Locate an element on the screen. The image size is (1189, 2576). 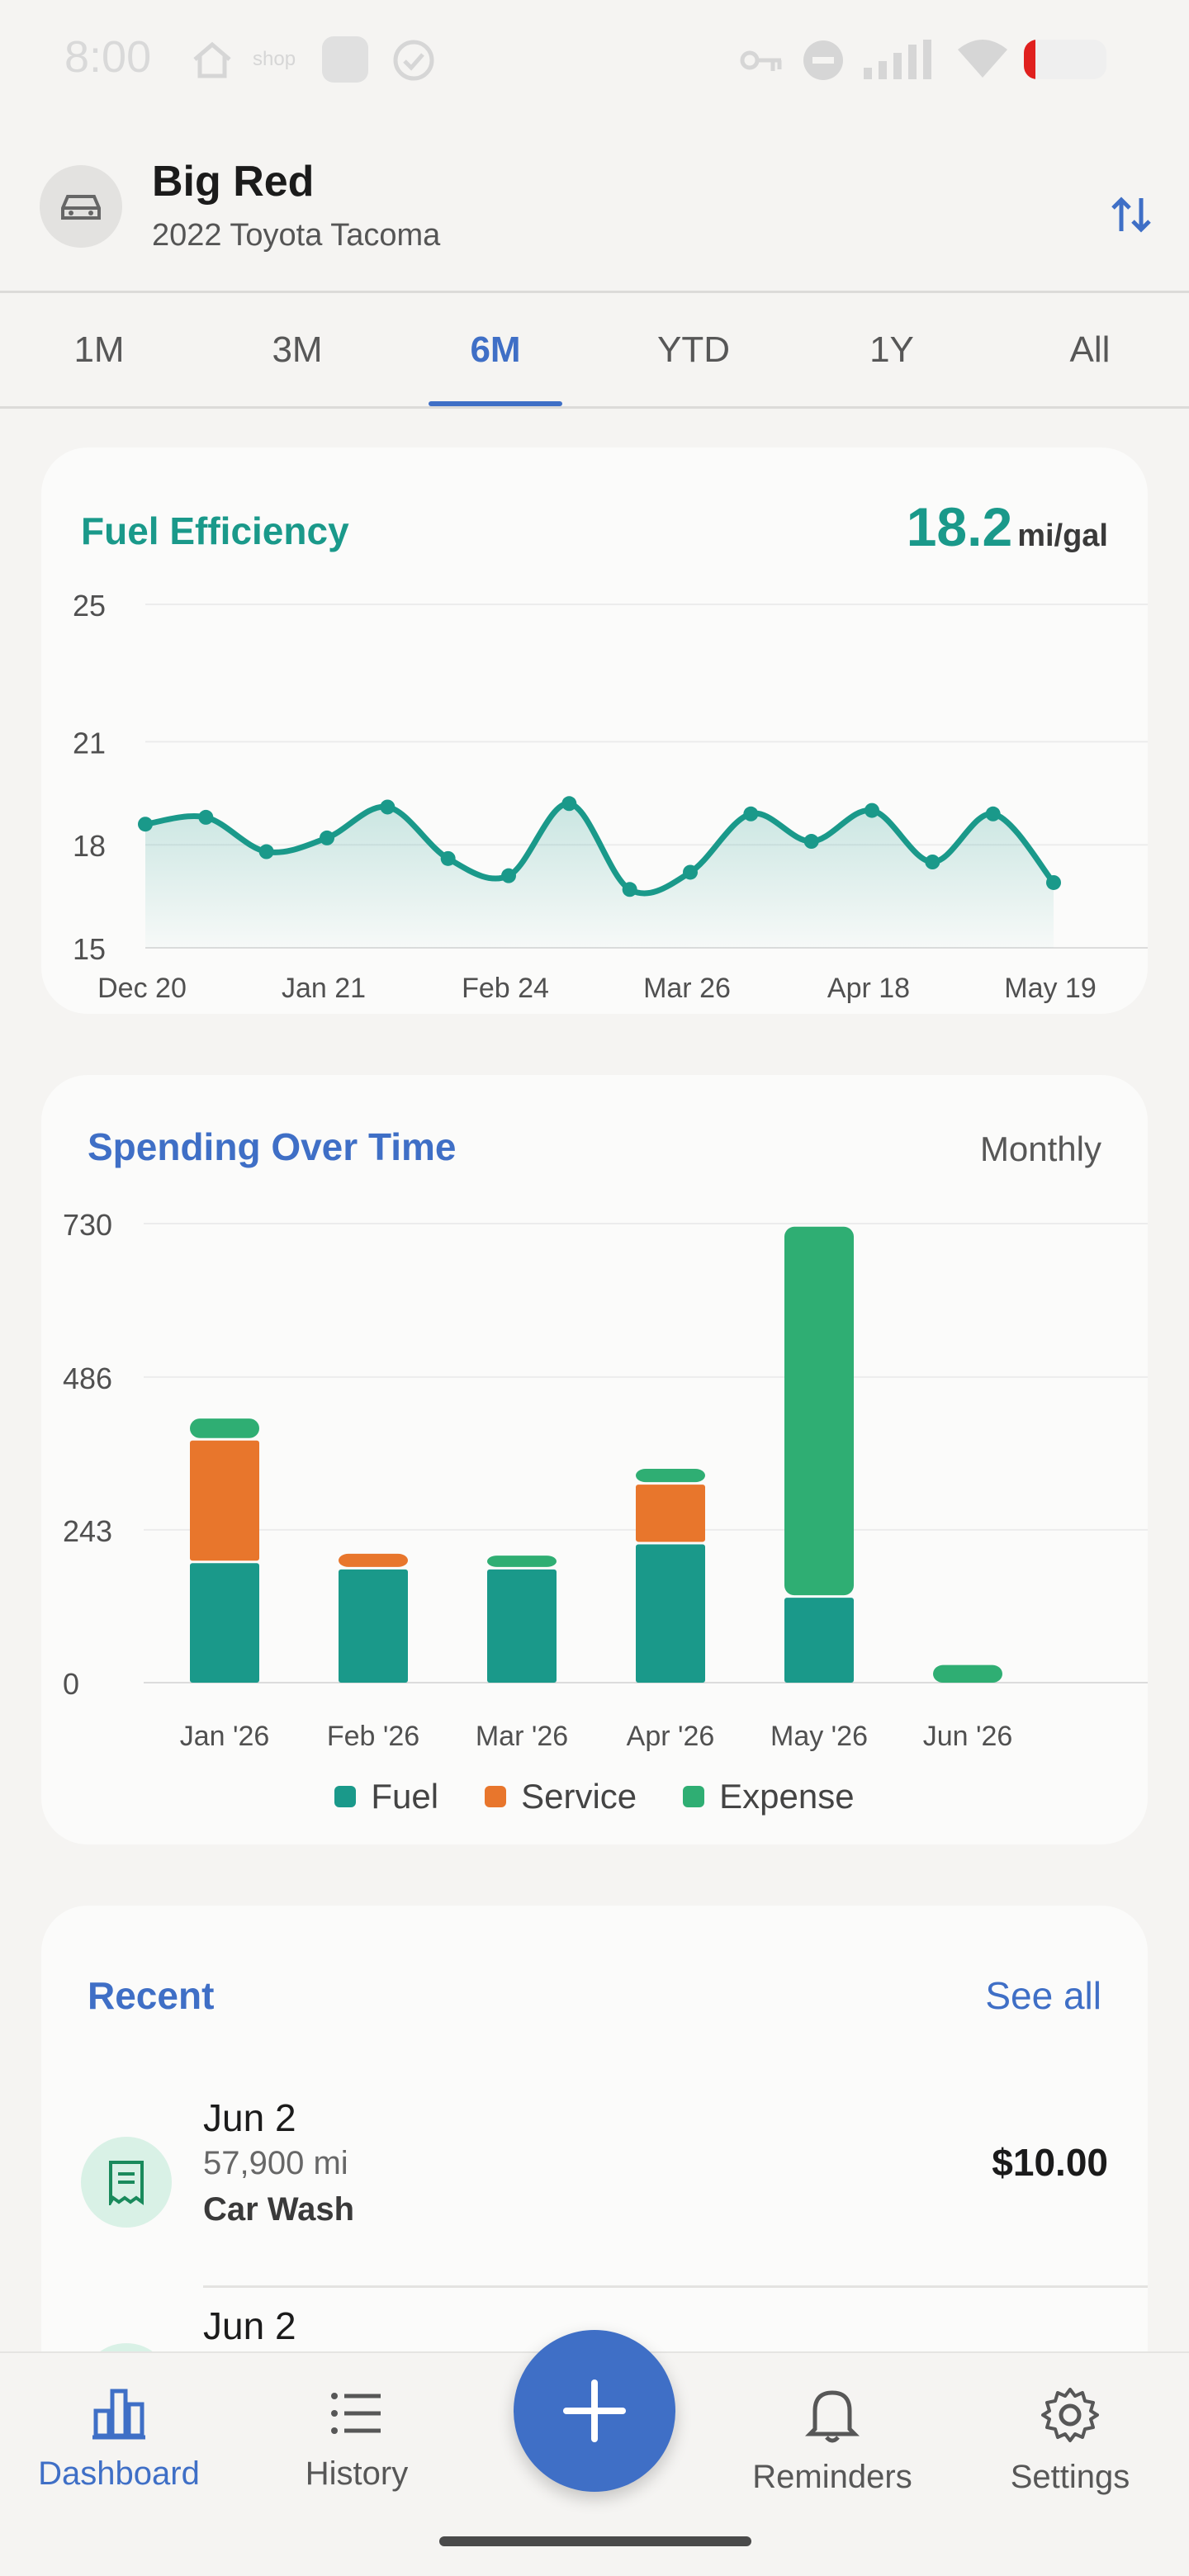
swap-vert-icon is located at coordinates (1131, 215).